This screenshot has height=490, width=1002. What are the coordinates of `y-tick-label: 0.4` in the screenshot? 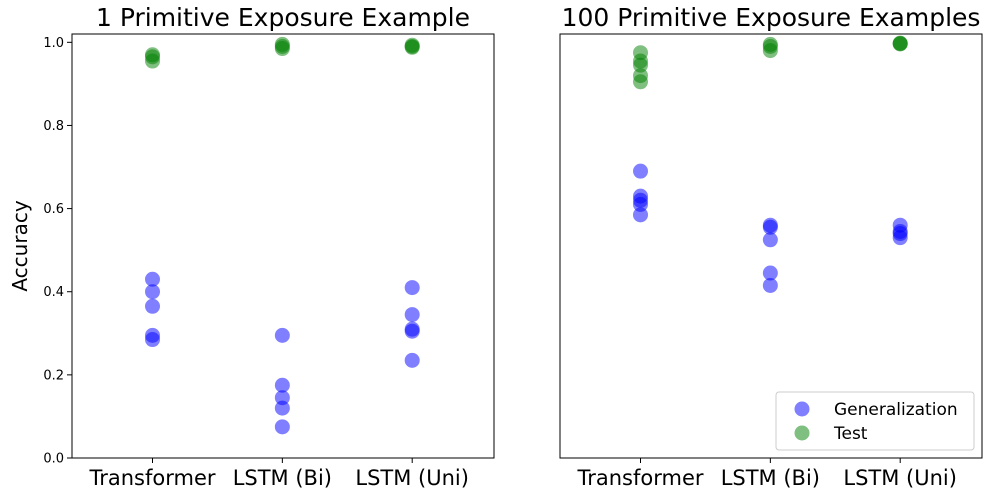 It's located at (53, 292).